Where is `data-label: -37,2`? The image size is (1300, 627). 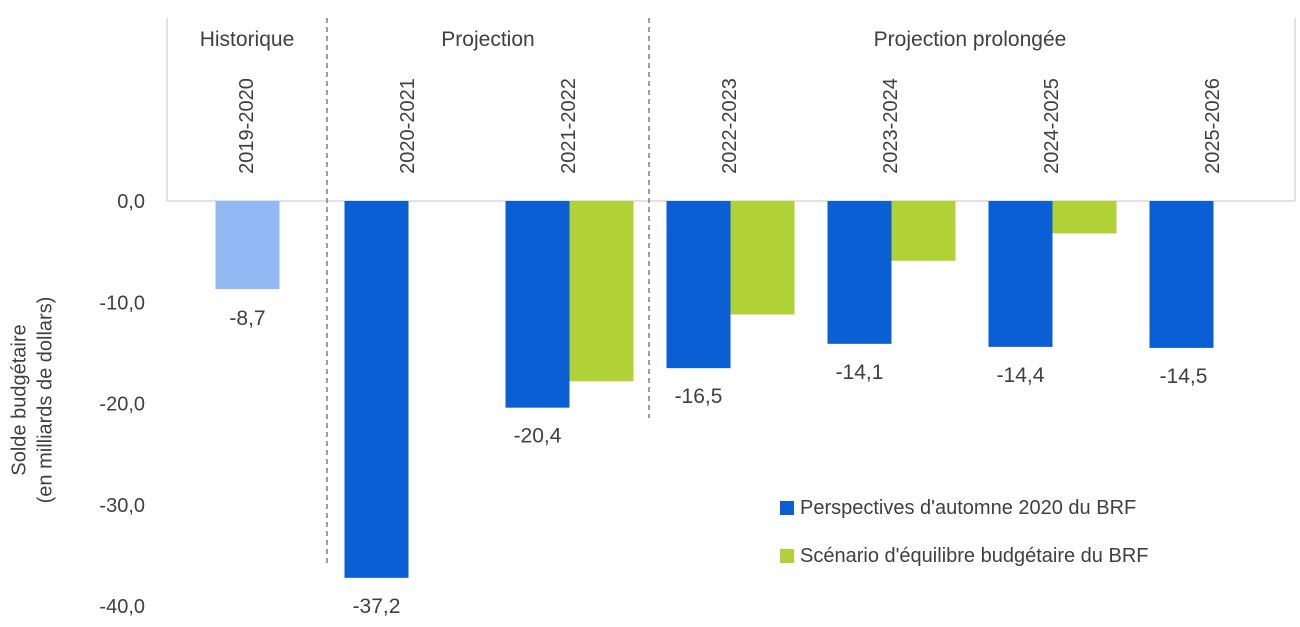
data-label: -37,2 is located at coordinates (377, 606).